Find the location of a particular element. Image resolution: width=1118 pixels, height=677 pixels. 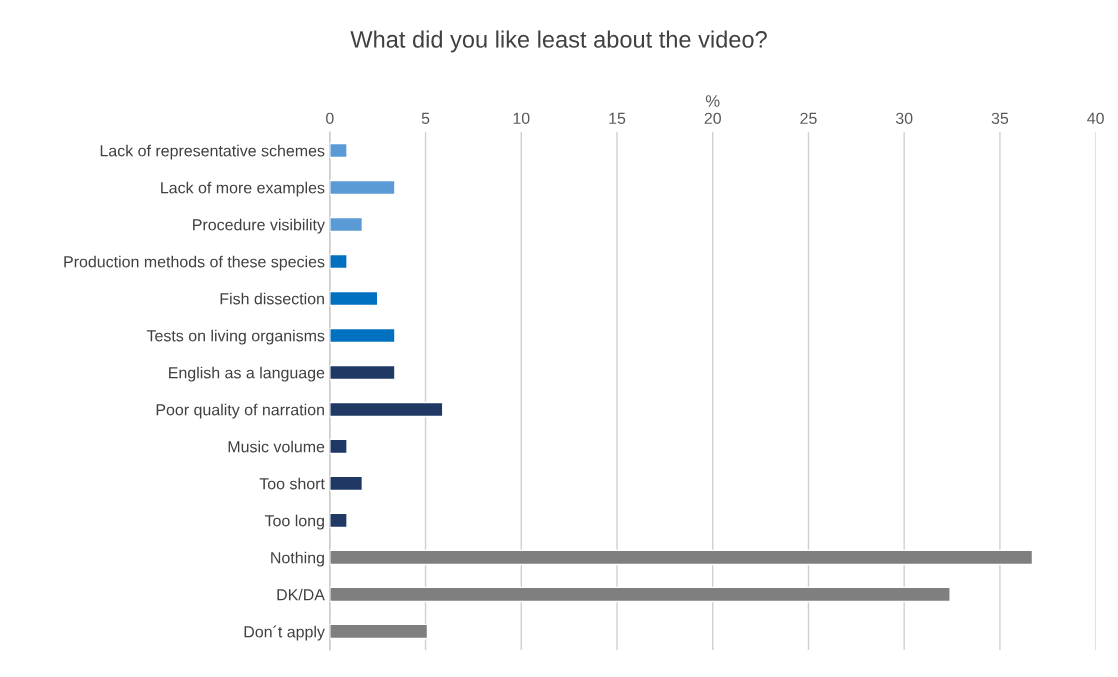

x-tick-label: 0 is located at coordinates (329, 118).